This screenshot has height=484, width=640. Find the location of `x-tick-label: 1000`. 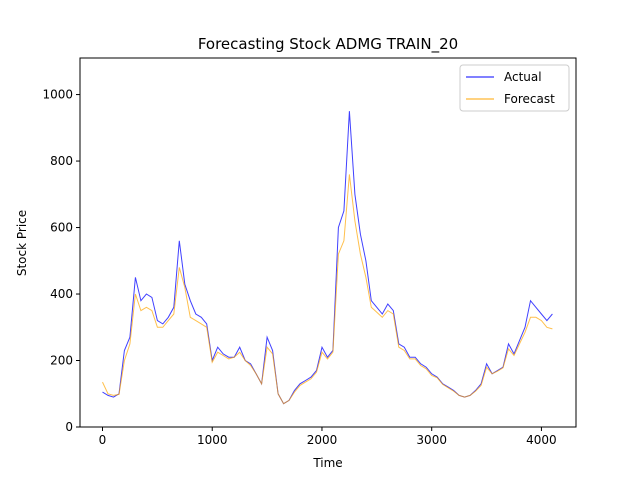

x-tick-label: 1000 is located at coordinates (212, 440).